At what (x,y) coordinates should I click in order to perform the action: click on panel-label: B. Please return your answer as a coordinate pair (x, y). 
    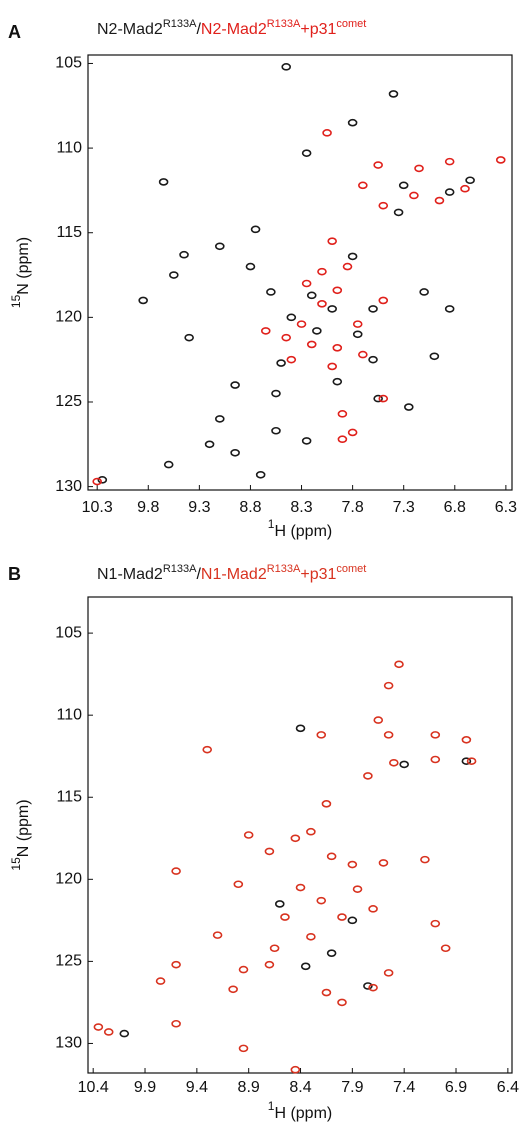
    Looking at the image, I should click on (14, 574).